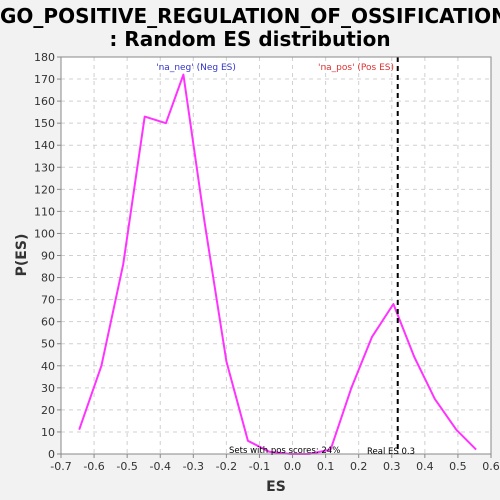  What do you see at coordinates (250, 16) in the screenshot?
I see `chart-title-line1: GO_POSITIVE_REGULATION_OF_OSSIFICATION` at bounding box center [250, 16].